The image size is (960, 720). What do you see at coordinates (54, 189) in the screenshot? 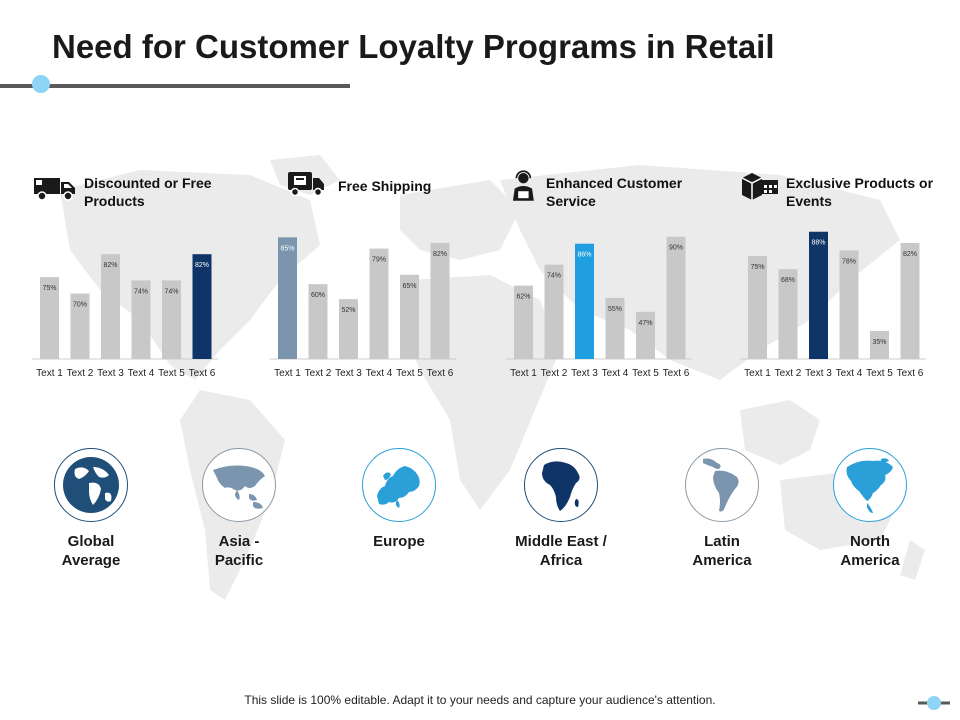
I see `delivery-truck-icon` at bounding box center [54, 189].